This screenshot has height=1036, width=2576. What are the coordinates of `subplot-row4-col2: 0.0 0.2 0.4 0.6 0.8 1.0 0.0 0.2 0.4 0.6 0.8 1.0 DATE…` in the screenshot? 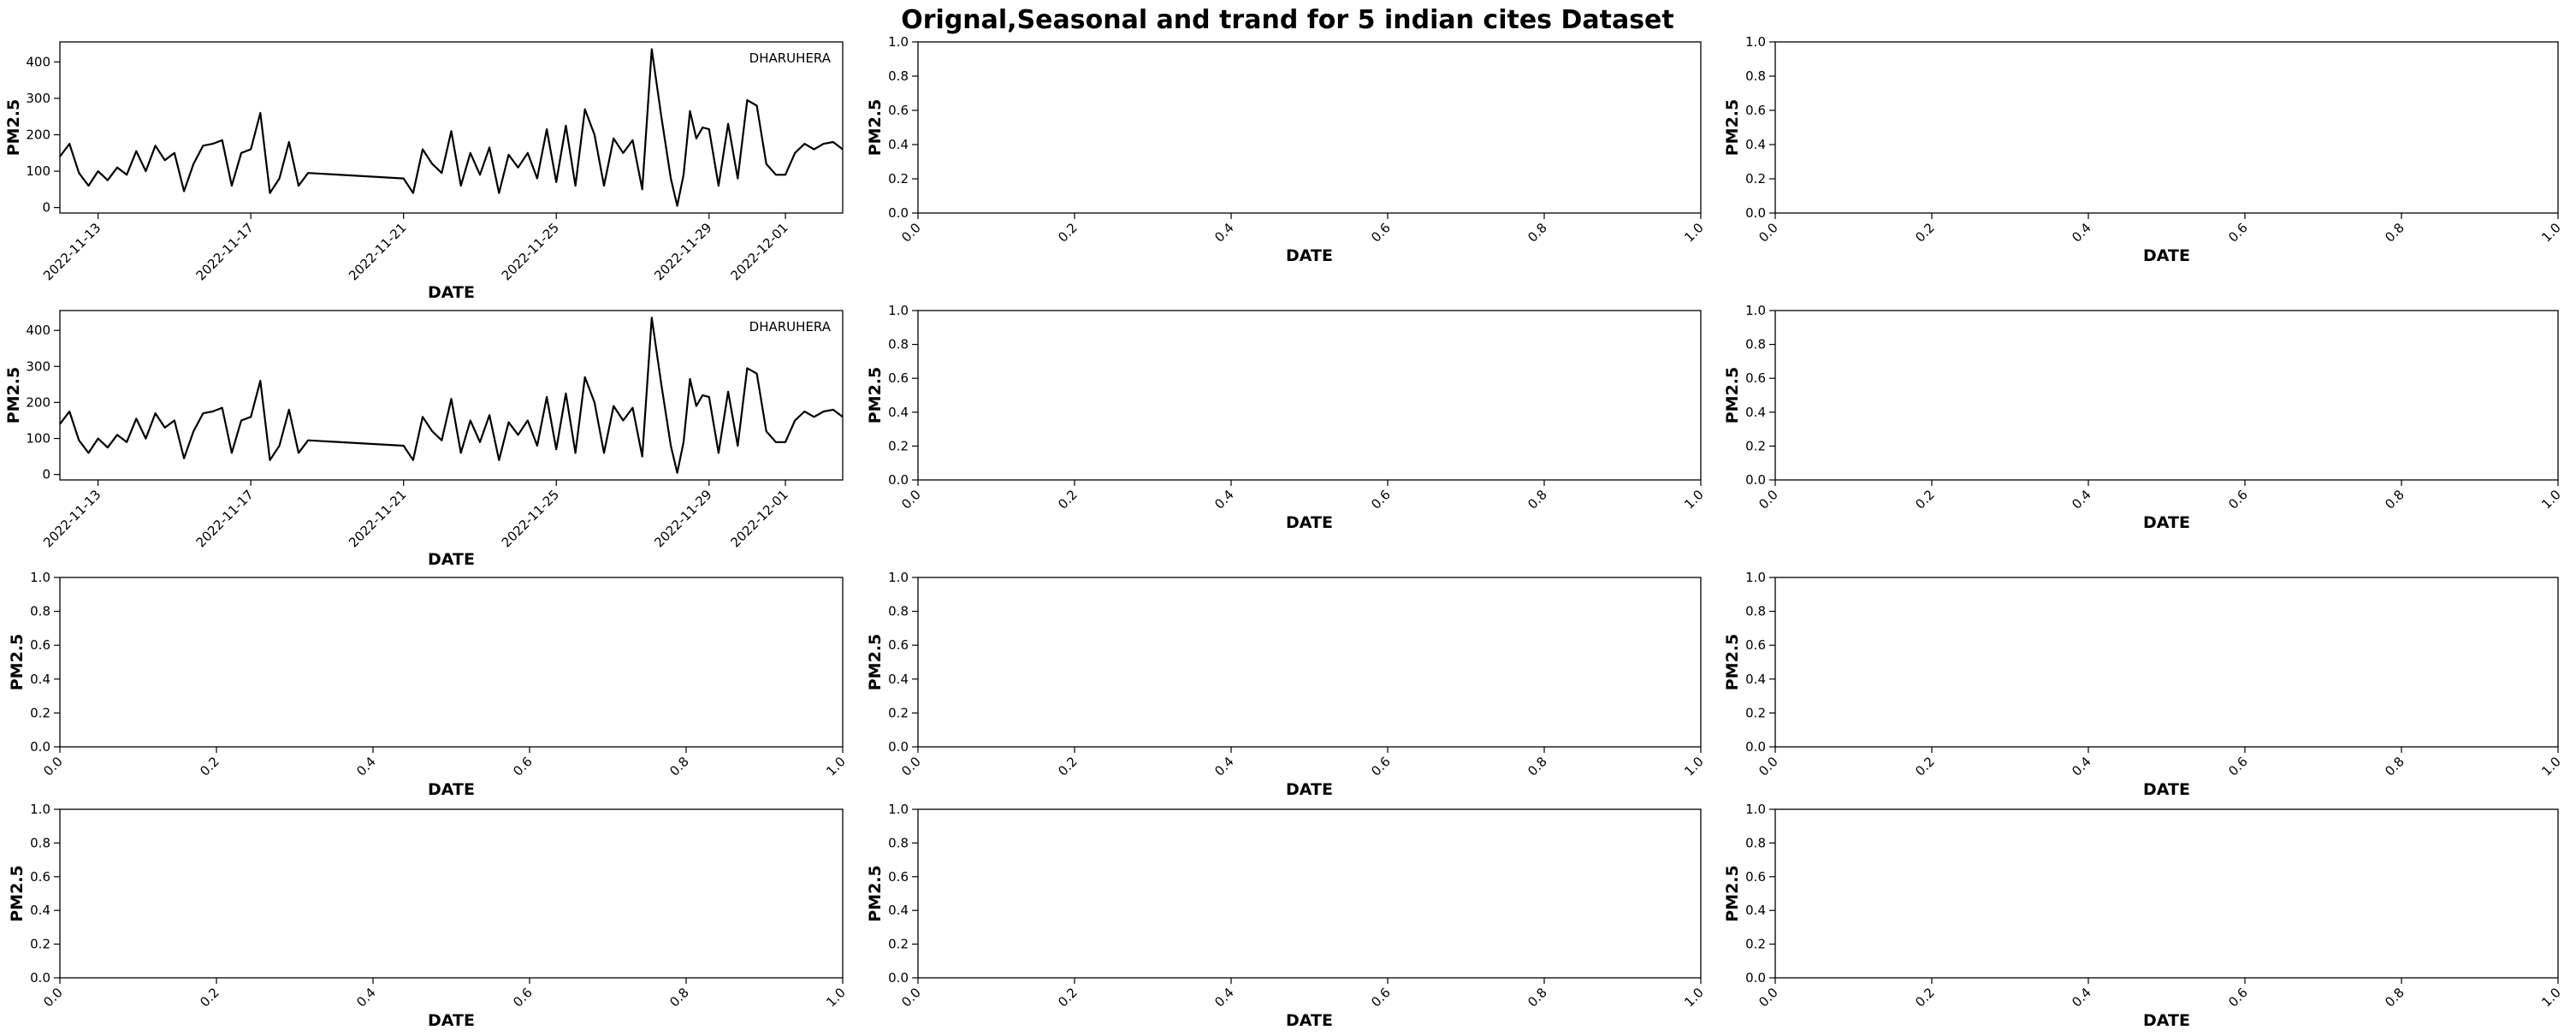 It's located at (1286, 916).